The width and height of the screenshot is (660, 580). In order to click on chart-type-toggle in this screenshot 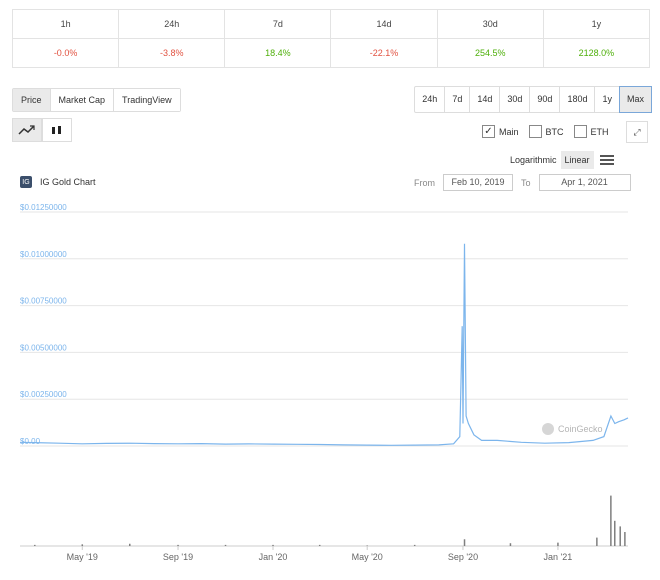, I will do `click(42, 130)`.